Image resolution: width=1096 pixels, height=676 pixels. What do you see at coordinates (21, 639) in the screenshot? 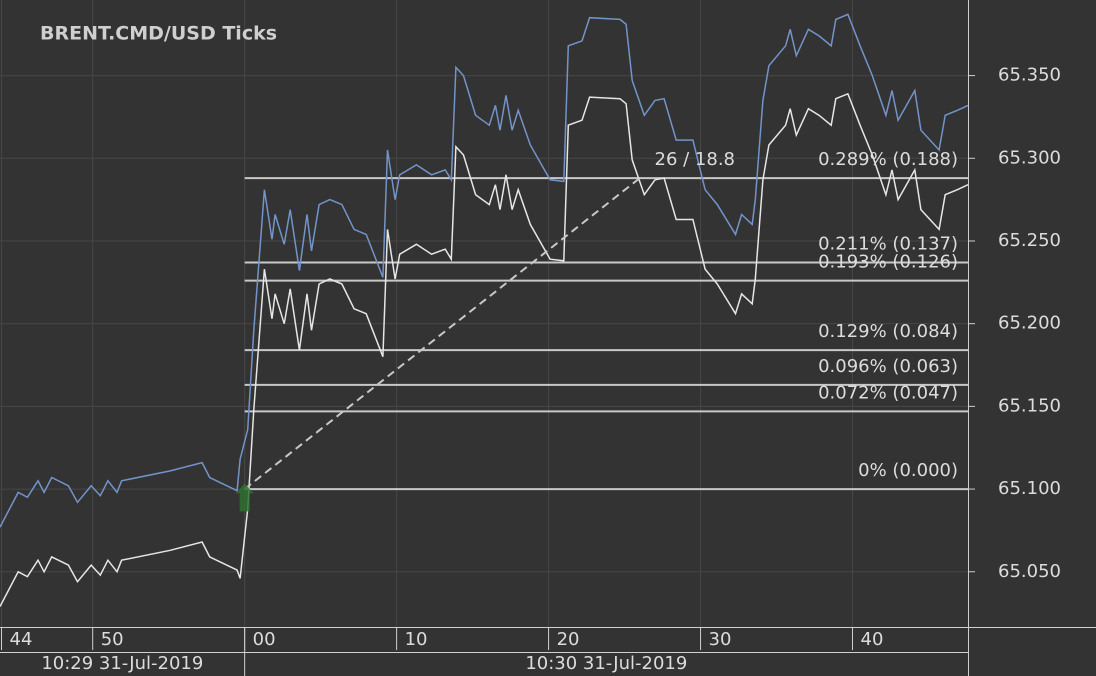
I see `x-tick-label: 44` at bounding box center [21, 639].